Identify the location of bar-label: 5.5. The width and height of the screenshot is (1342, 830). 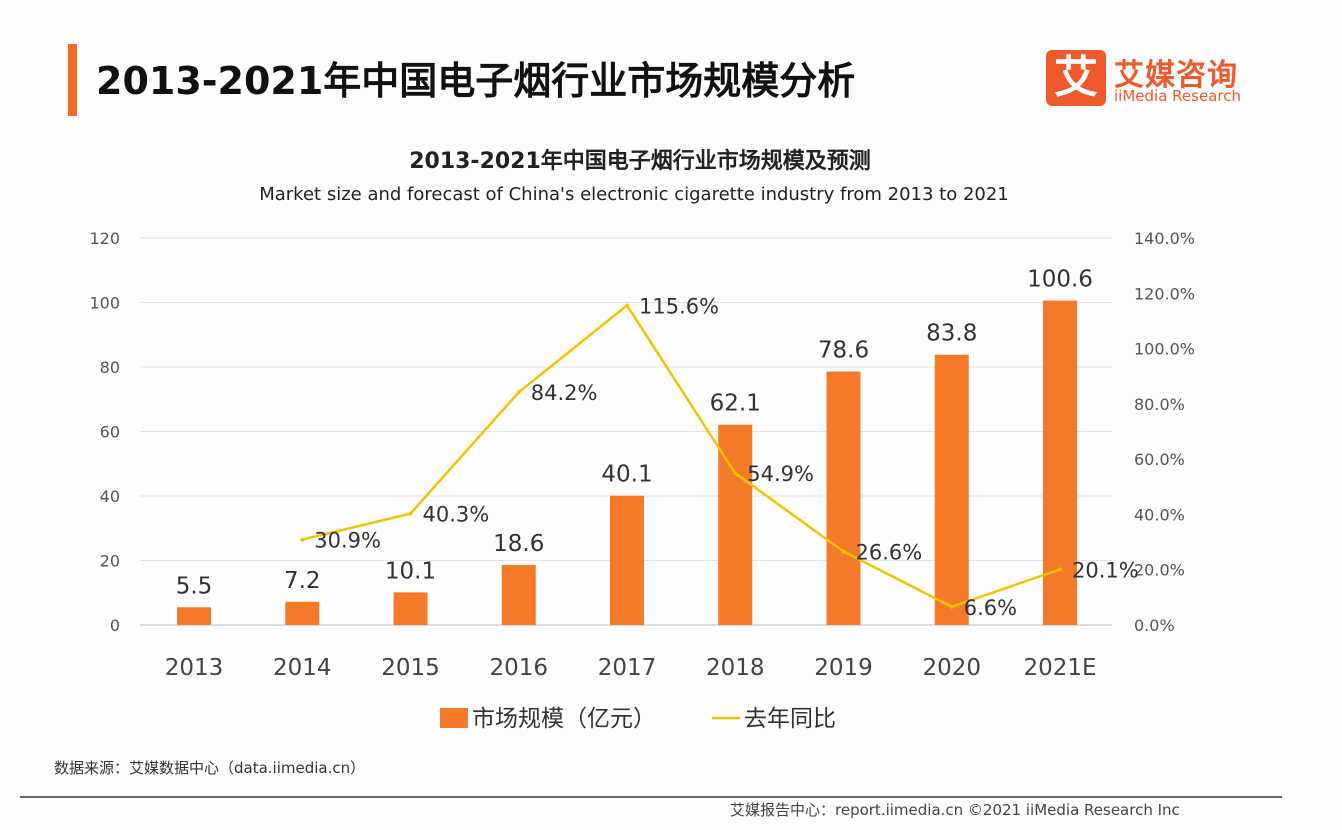
(194, 586).